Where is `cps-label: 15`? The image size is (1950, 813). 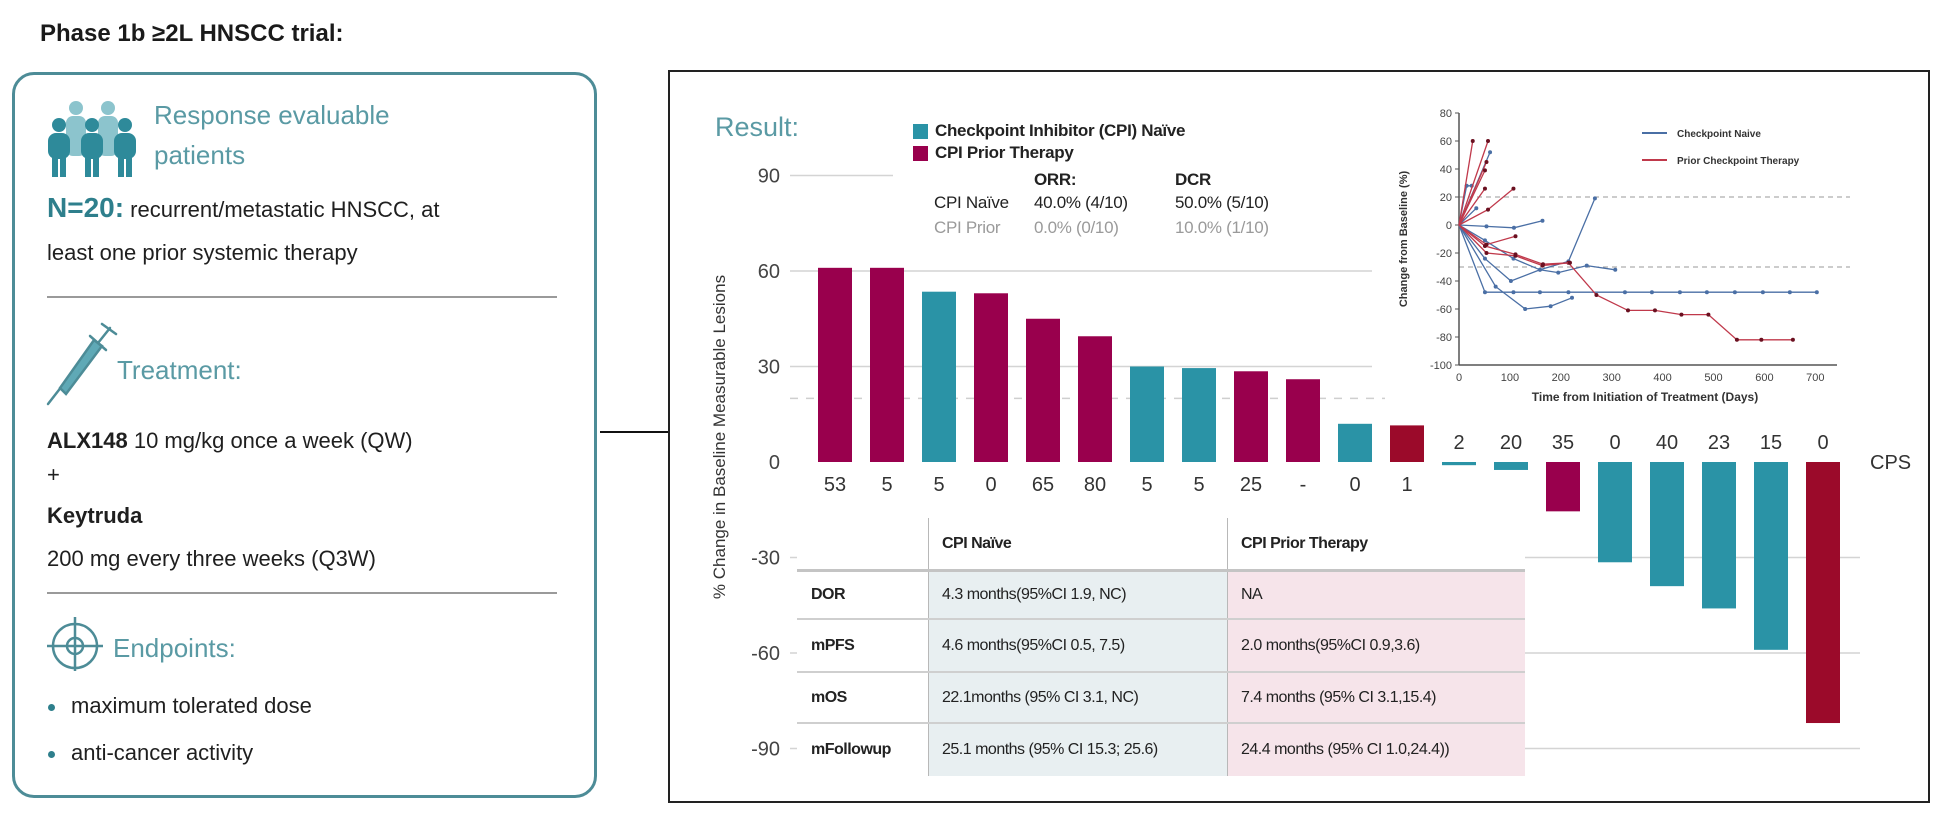 cps-label: 15 is located at coordinates (1771, 443).